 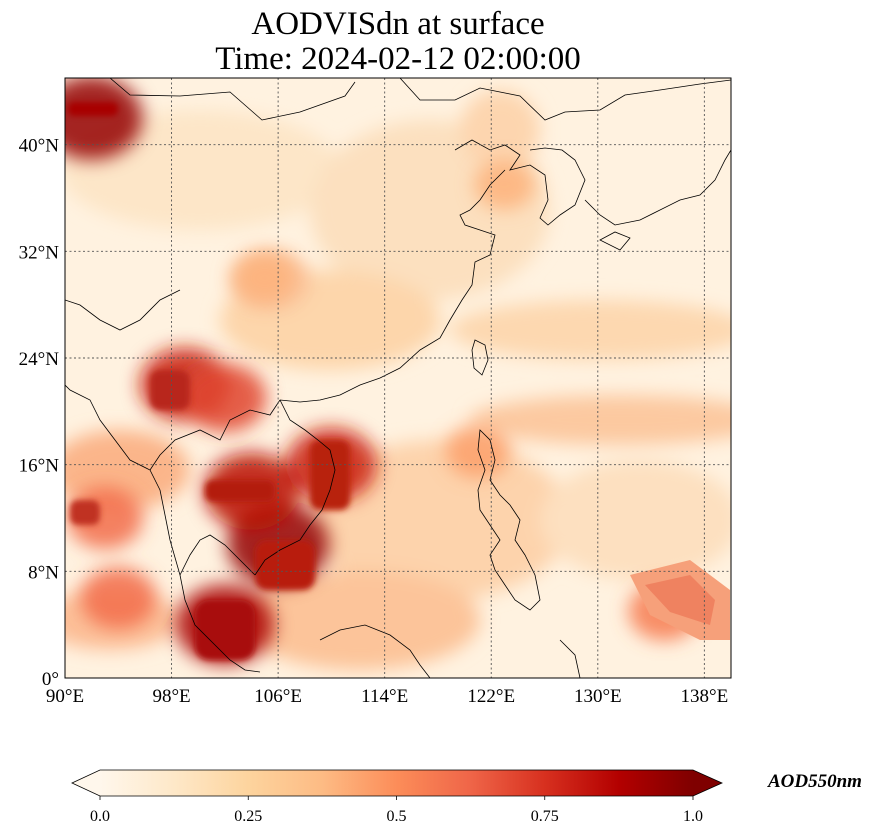 What do you see at coordinates (39, 466) in the screenshot?
I see `latitude-tick-label: 16°N` at bounding box center [39, 466].